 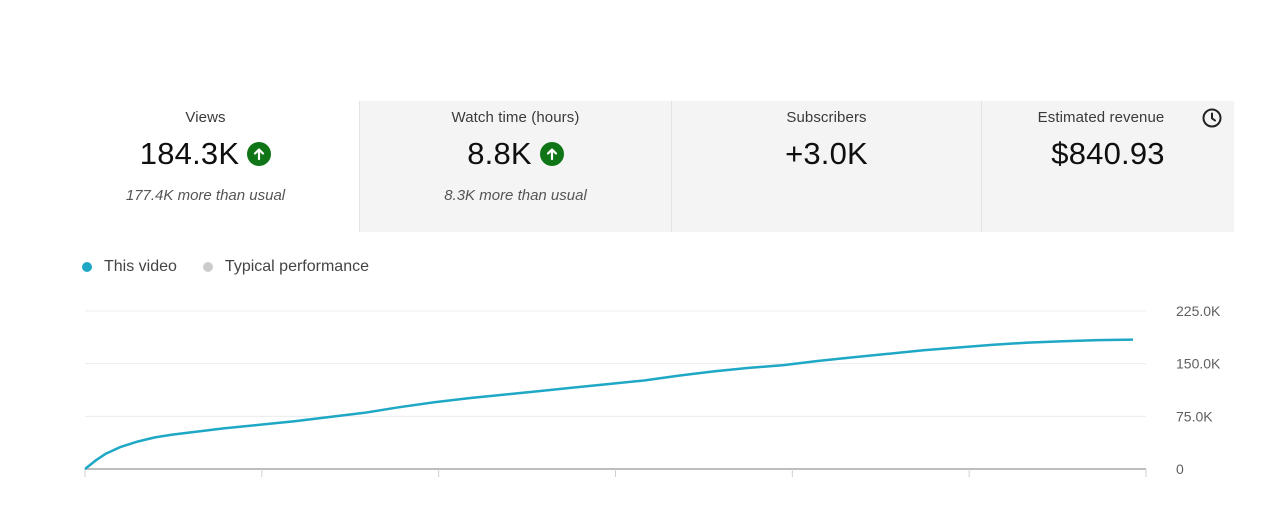 I want to click on legend-label: This video, so click(x=140, y=266).